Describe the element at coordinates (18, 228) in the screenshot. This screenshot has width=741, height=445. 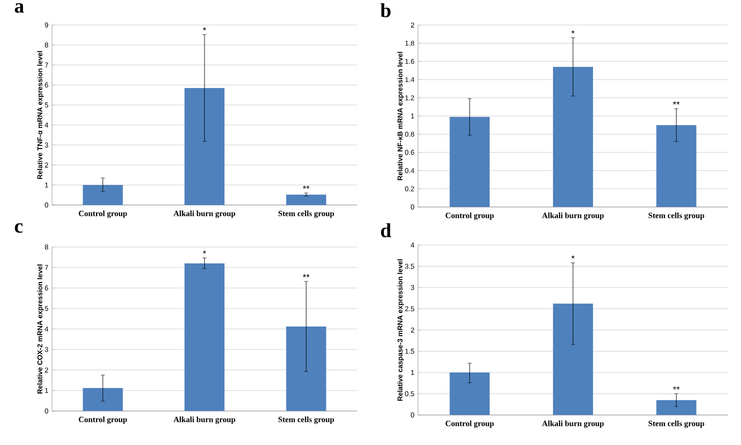
I see `chart-title: c` at that location.